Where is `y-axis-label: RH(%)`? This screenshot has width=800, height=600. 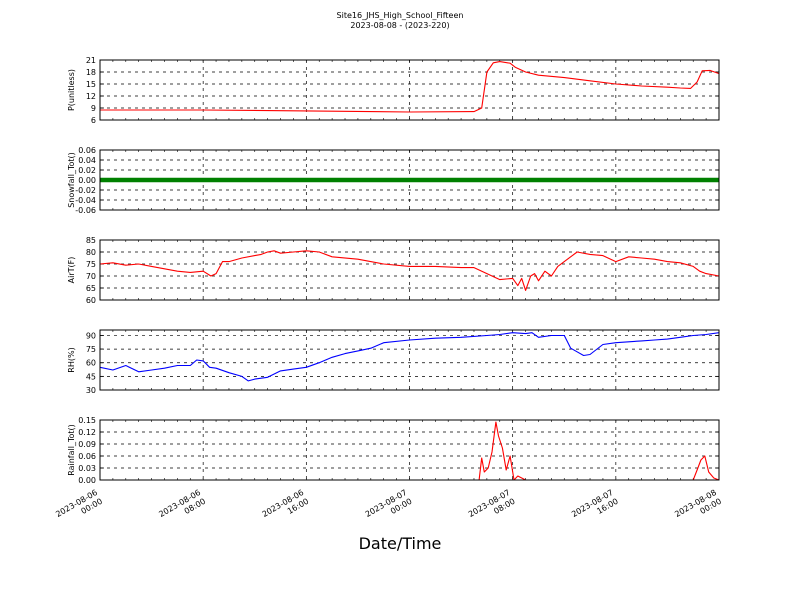 y-axis-label: RH(%) is located at coordinates (71, 359).